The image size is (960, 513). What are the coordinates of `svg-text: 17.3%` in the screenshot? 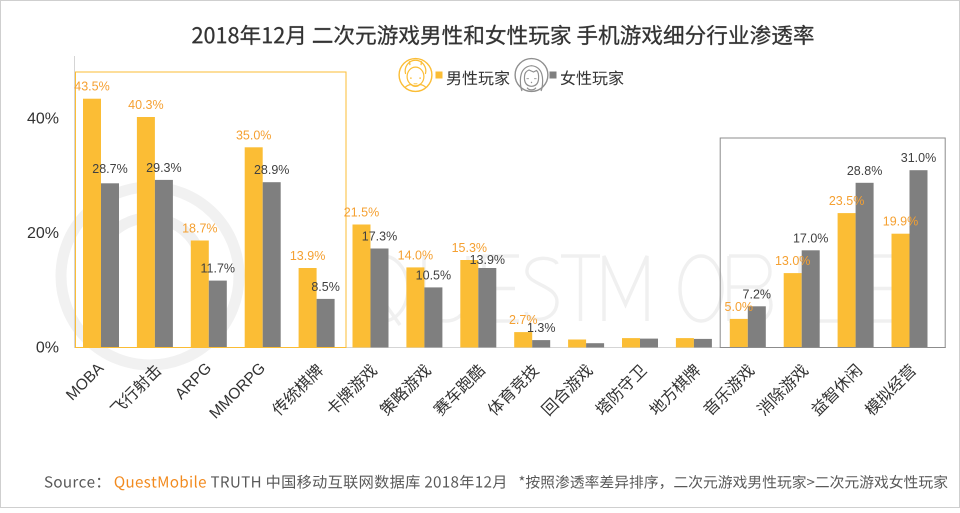 It's located at (379, 237).